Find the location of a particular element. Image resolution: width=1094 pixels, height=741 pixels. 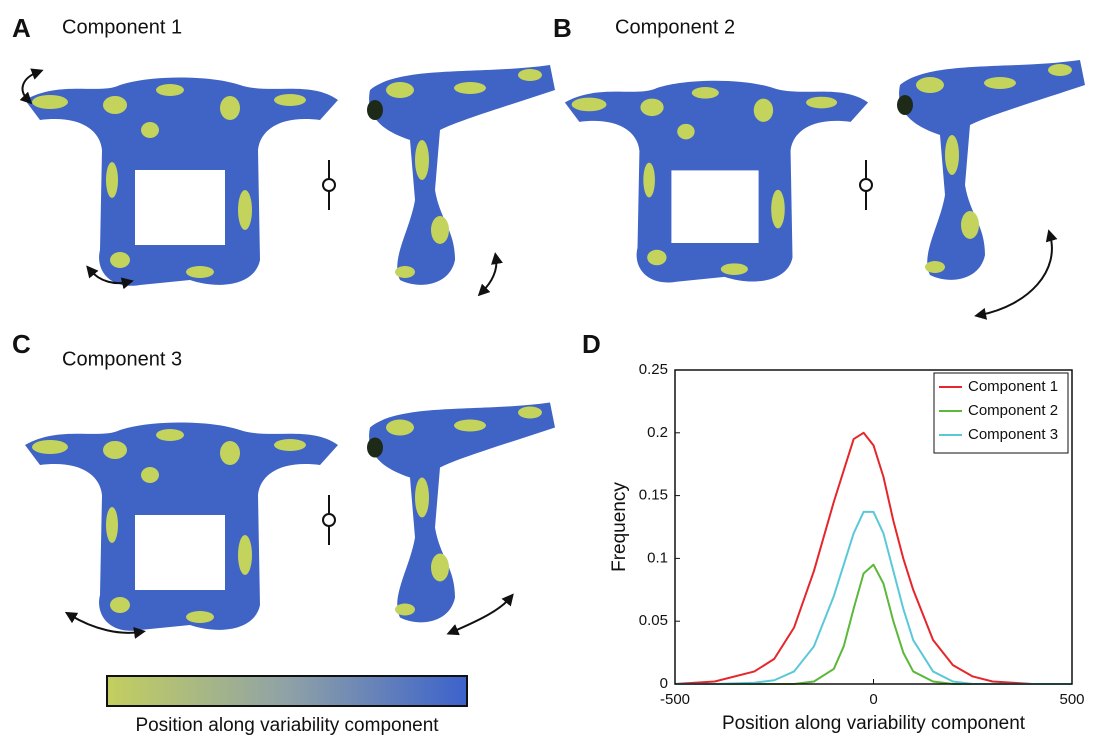

panel-label: B is located at coordinates (562, 28).